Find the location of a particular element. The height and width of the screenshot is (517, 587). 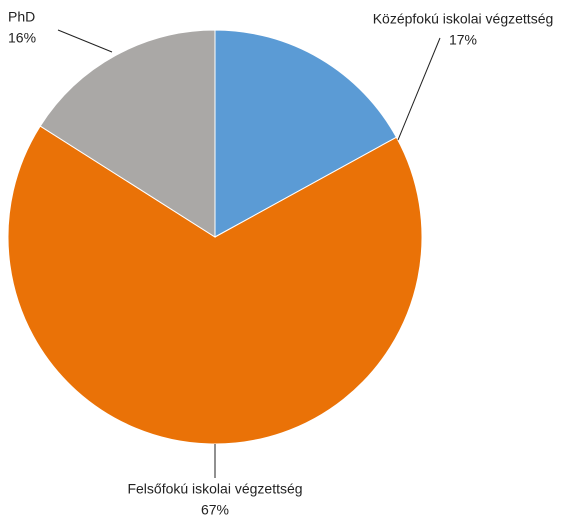

category-label: PhD is located at coordinates (21, 17).